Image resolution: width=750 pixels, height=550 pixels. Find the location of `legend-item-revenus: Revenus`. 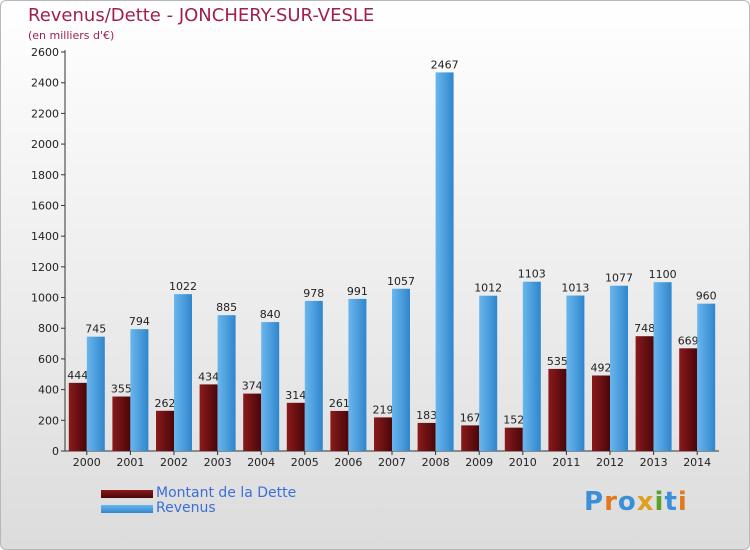

legend-item-revenus: Revenus is located at coordinates (221, 508).